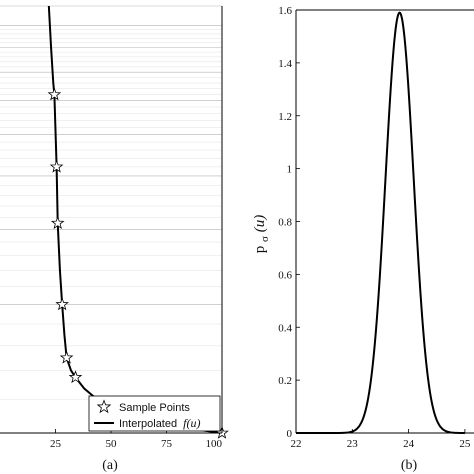 This screenshot has width=474, height=474. I want to click on panel-b-x-tick-label: 22, so click(296, 444).